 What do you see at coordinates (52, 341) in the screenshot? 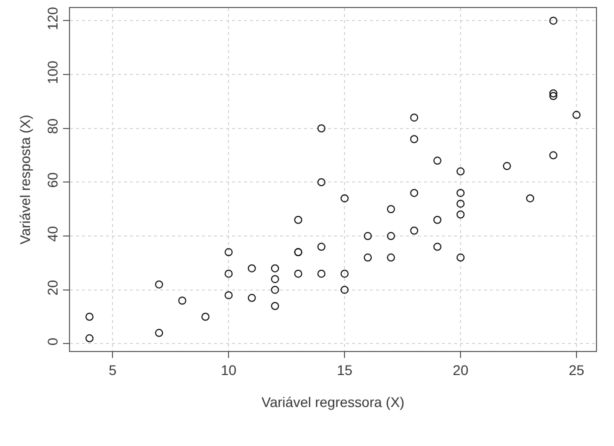
I see `y-tick-label: 0` at bounding box center [52, 341].